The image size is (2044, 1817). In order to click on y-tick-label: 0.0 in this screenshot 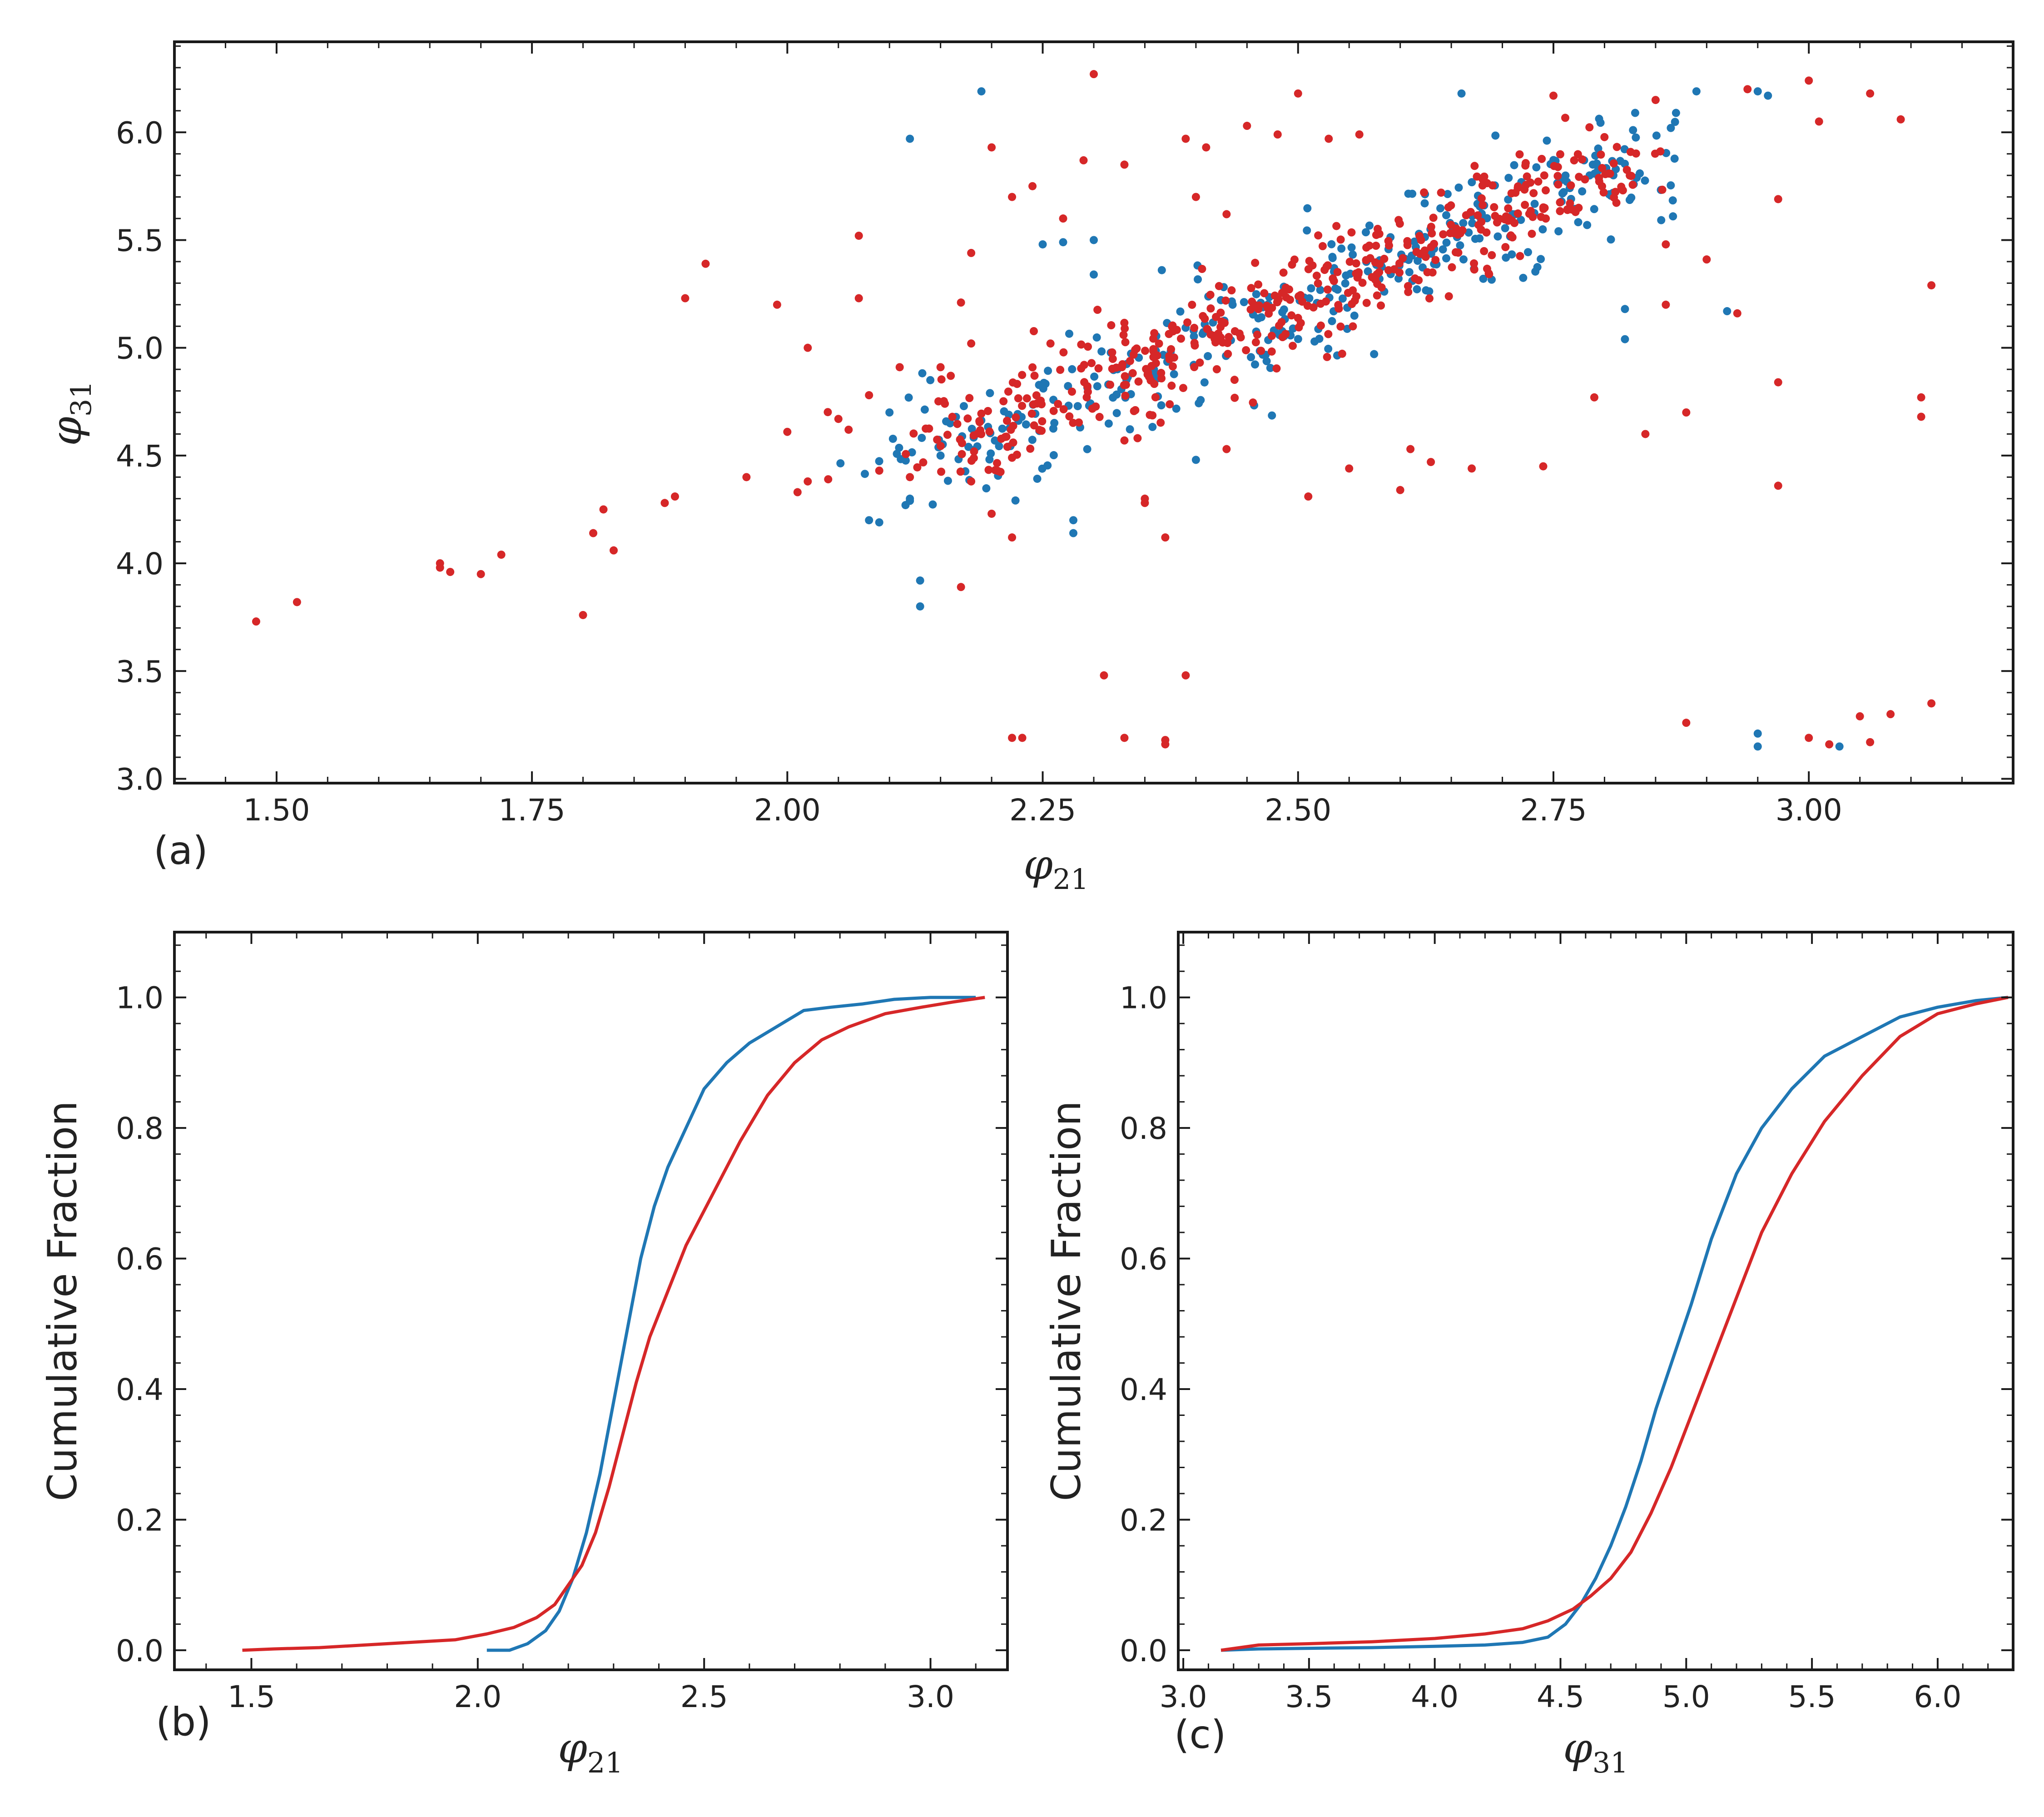, I will do `click(140, 1650)`.